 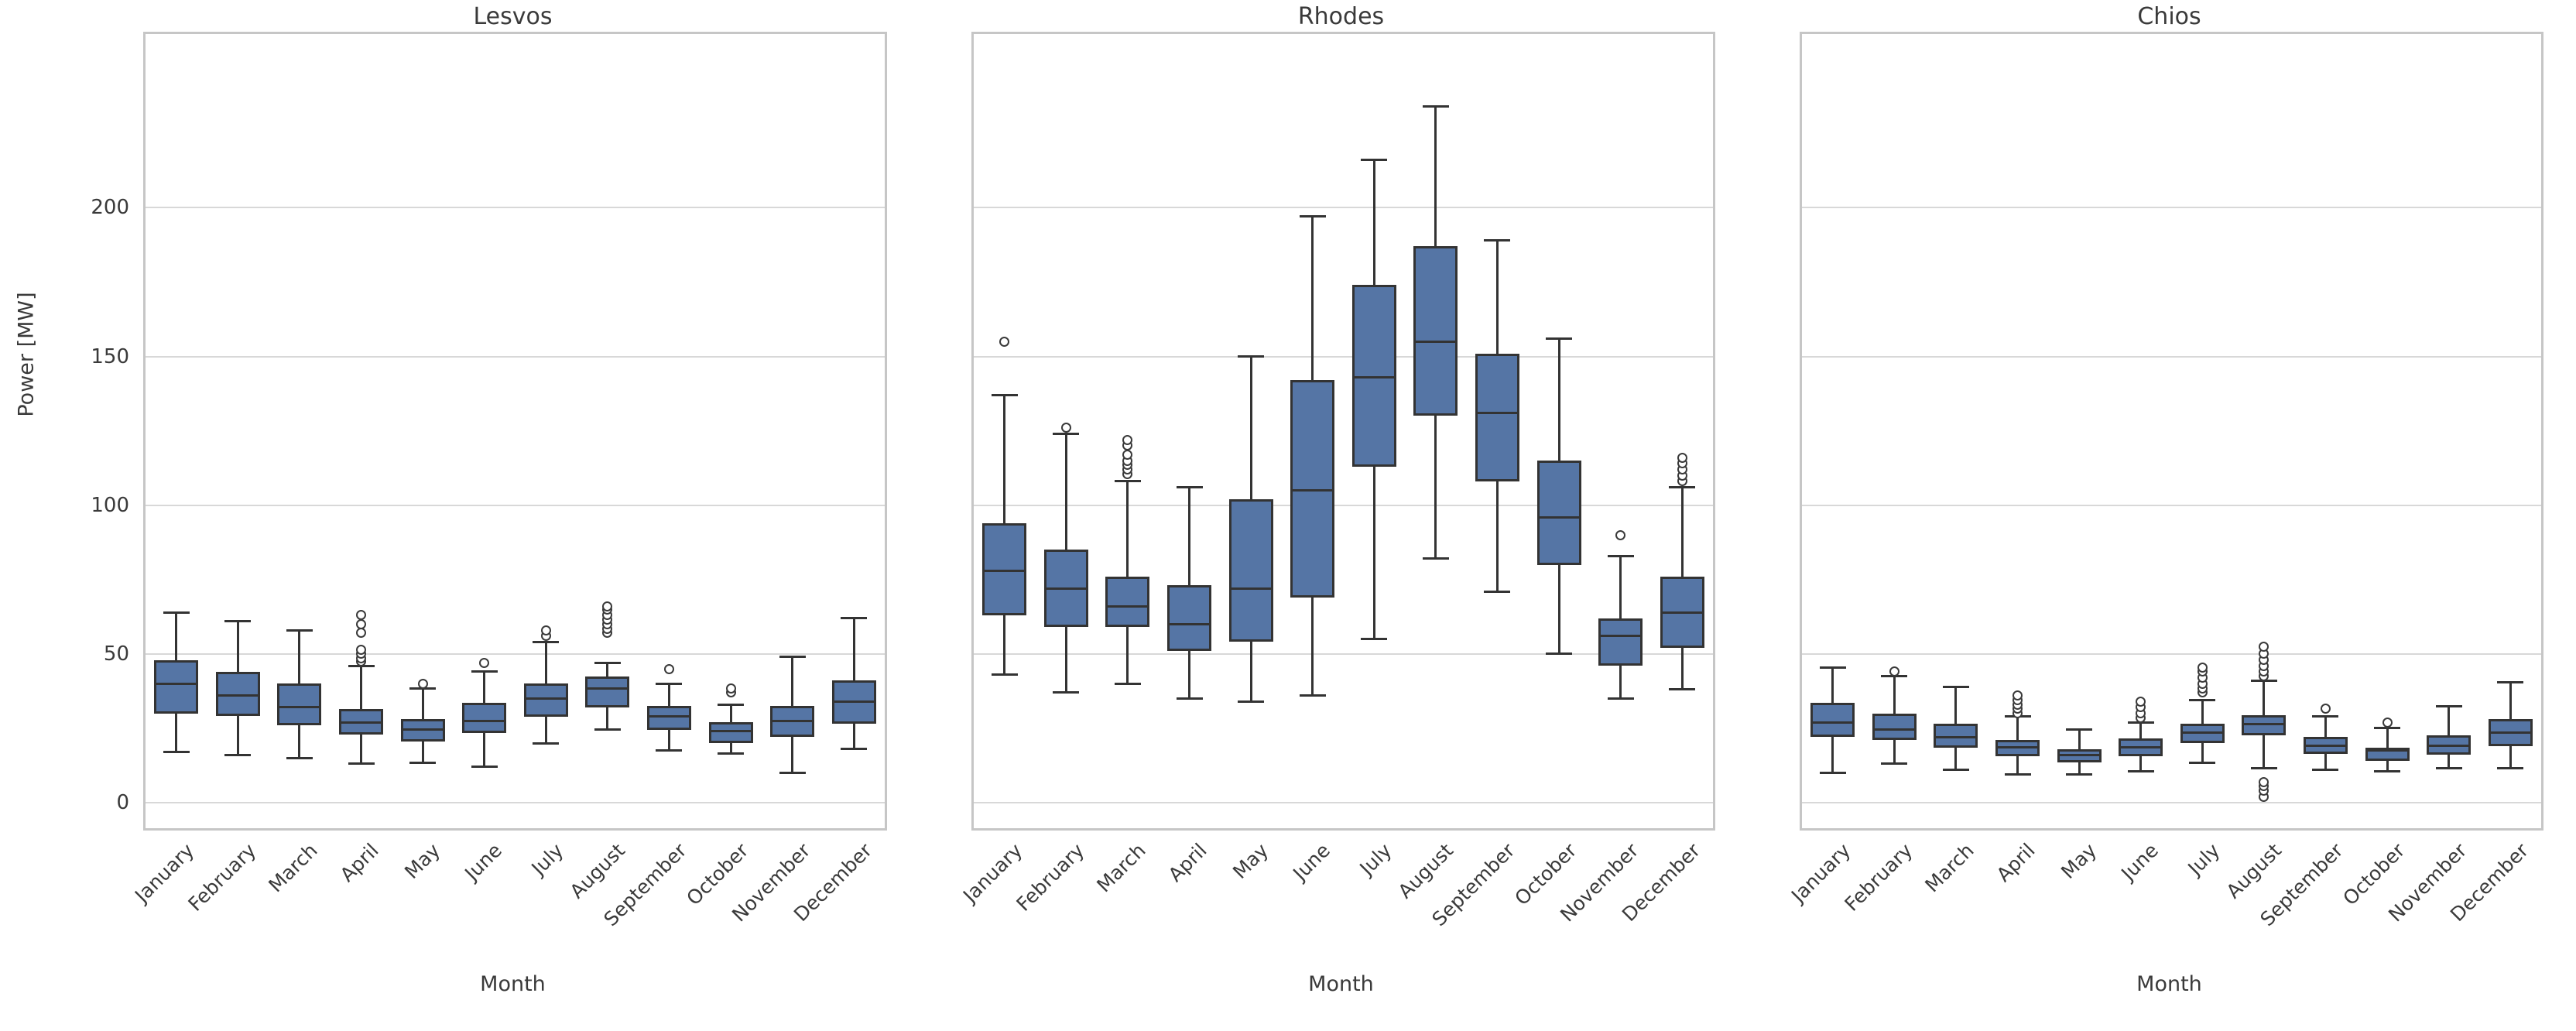 I want to click on x-axis-label-lesvos: Month, so click(x=513, y=984).